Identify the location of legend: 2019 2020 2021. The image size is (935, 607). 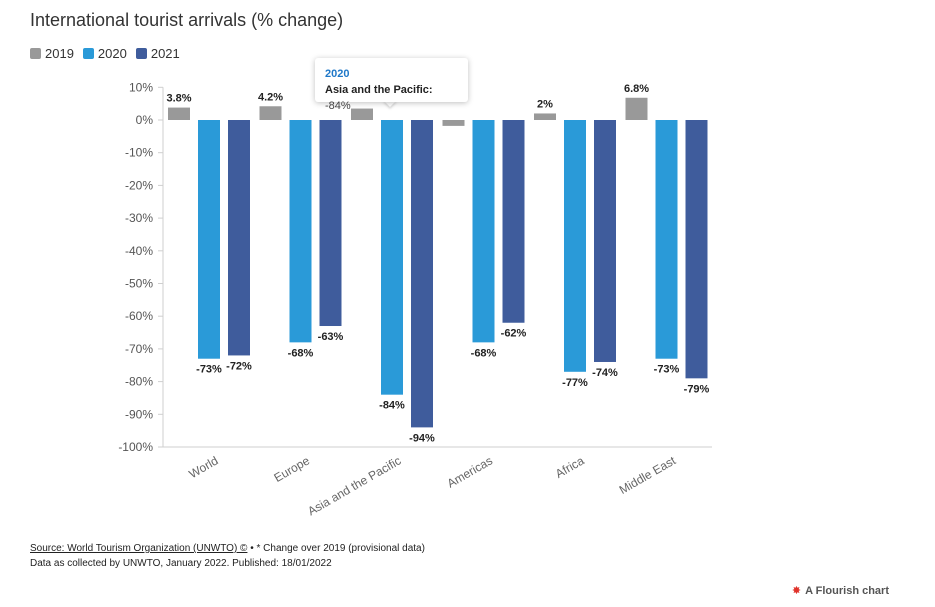
(105, 53).